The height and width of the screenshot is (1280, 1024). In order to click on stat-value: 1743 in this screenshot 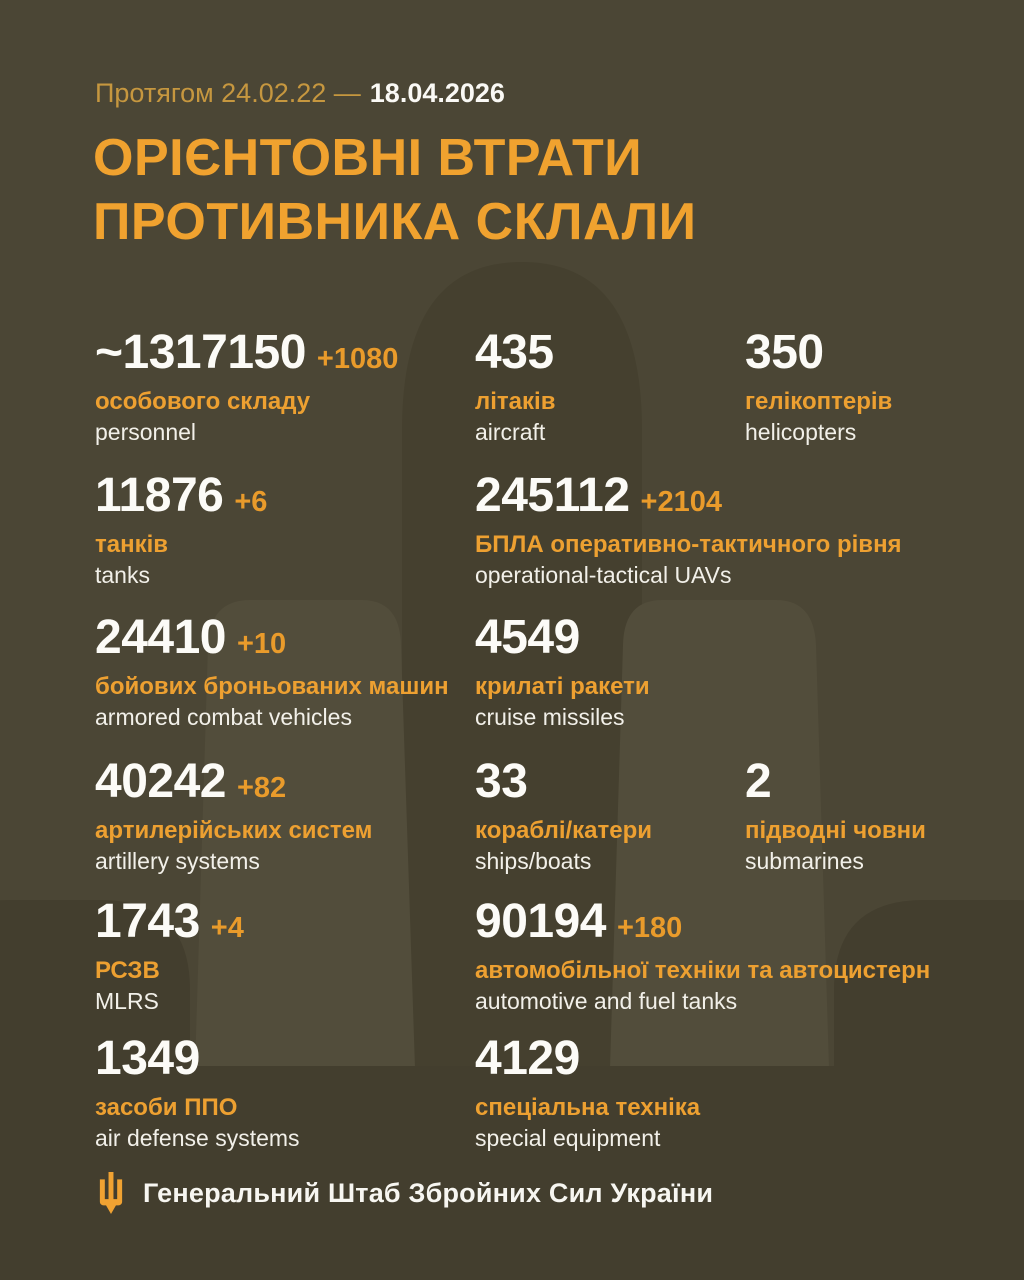, I will do `click(147, 921)`.